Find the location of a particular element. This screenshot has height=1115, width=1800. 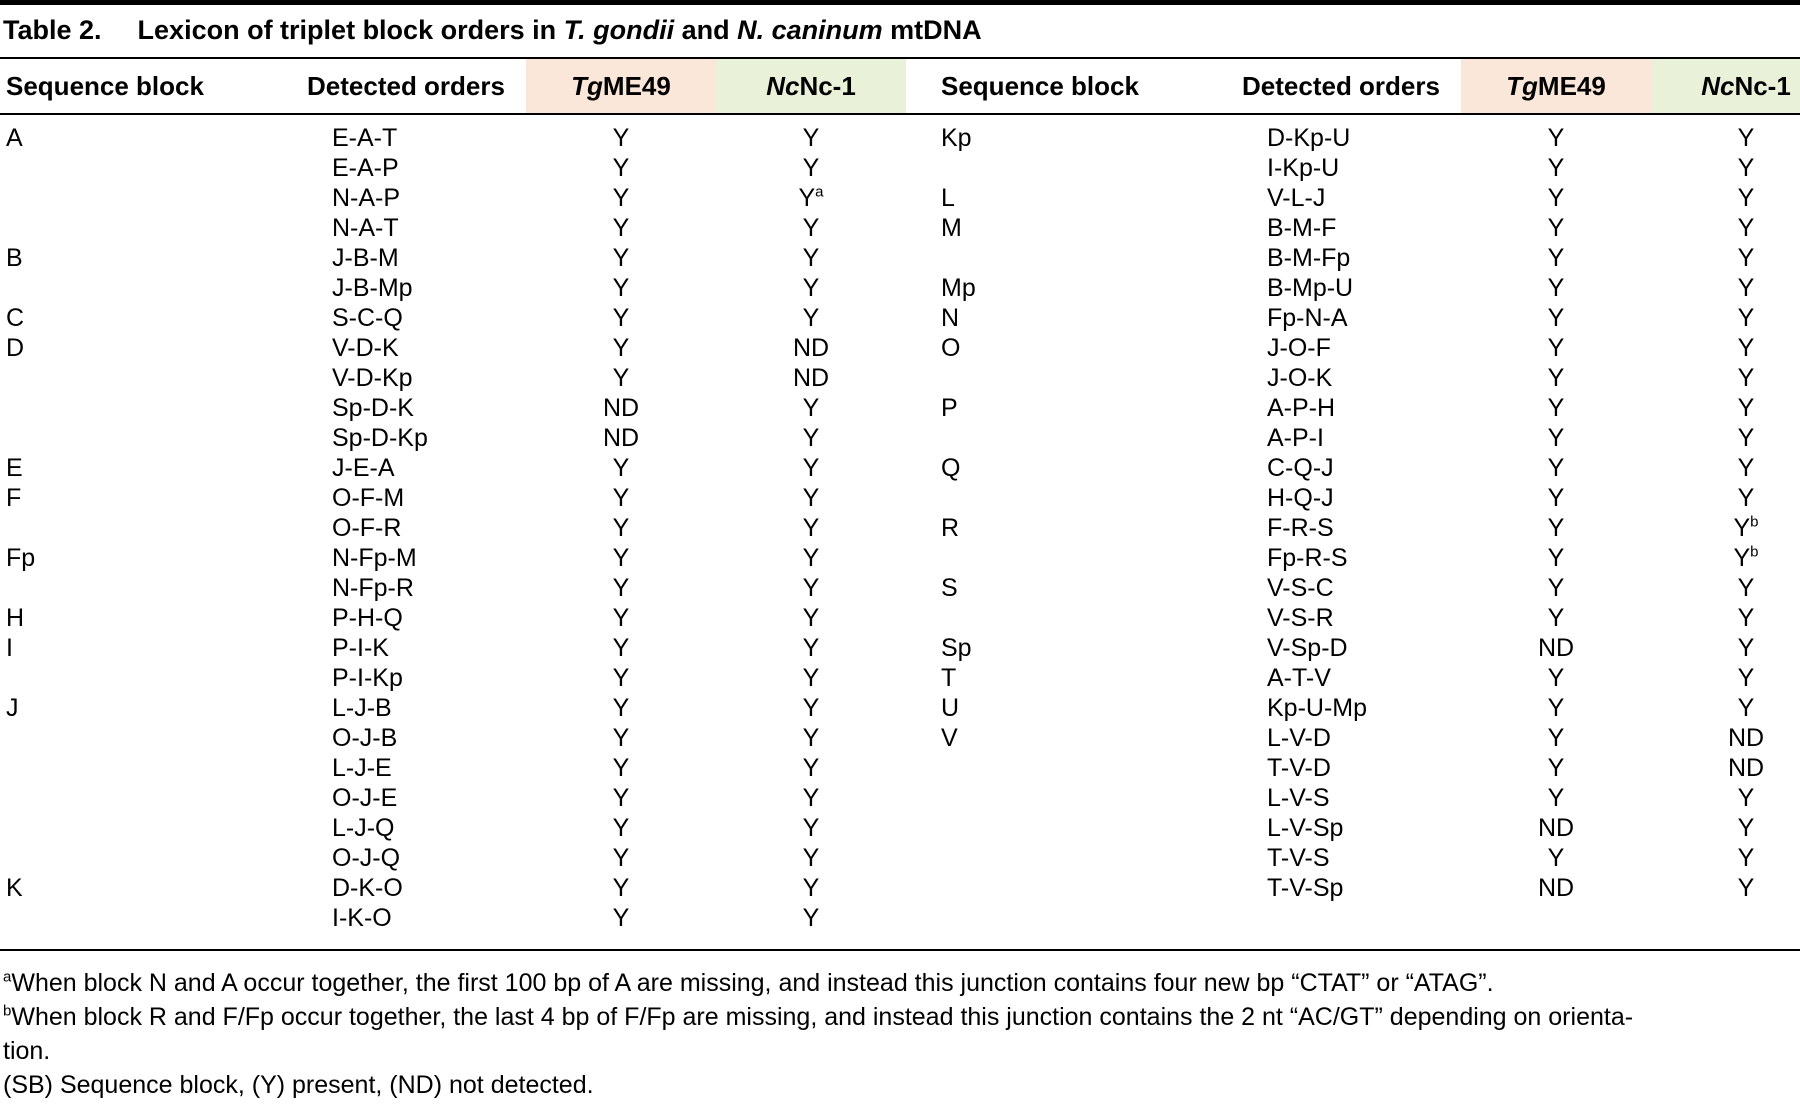

sequence-block-cell: R is located at coordinates (950, 528).